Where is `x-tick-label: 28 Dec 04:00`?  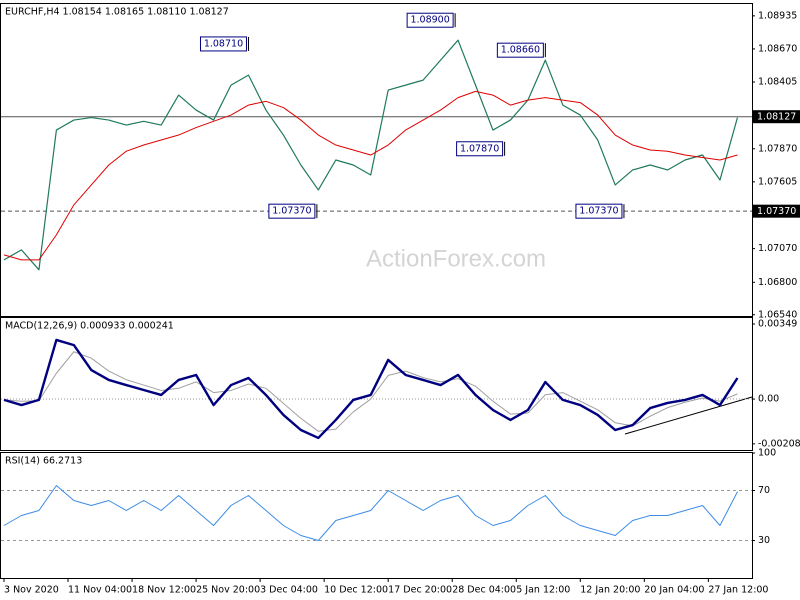
x-tick-label: 28 Dec 04:00 is located at coordinates (484, 590).